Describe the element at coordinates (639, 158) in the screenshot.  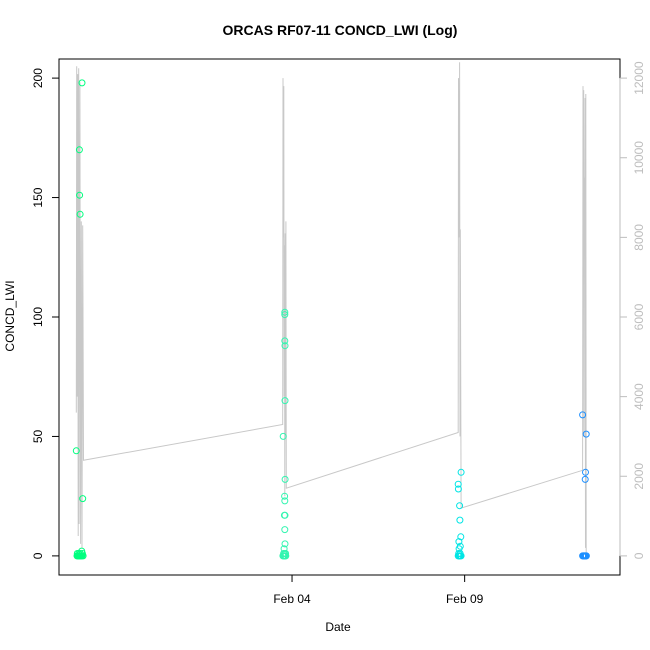
I see `y2-tick-label: 10000` at that location.